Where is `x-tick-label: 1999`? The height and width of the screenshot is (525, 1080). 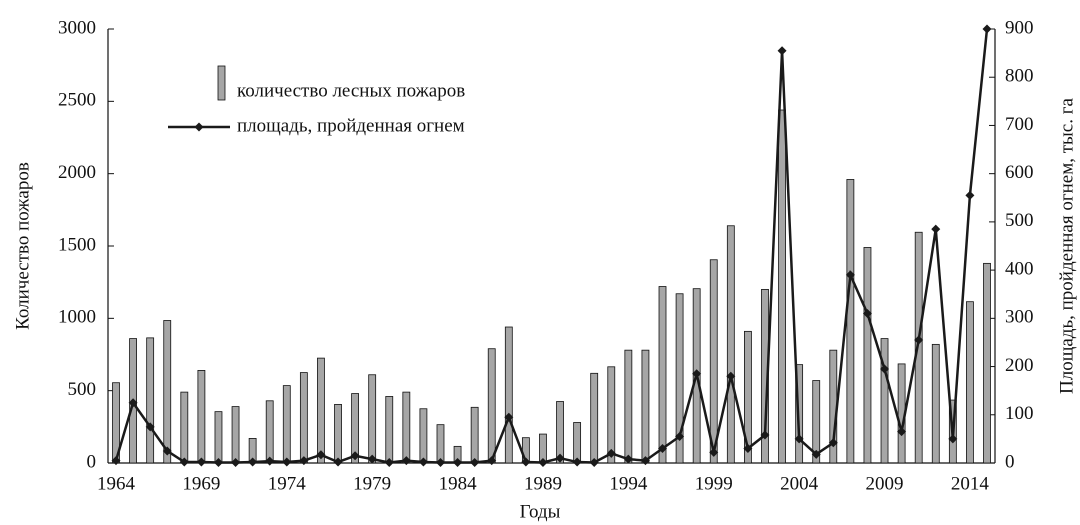
x-tick-label: 1999 is located at coordinates (714, 483).